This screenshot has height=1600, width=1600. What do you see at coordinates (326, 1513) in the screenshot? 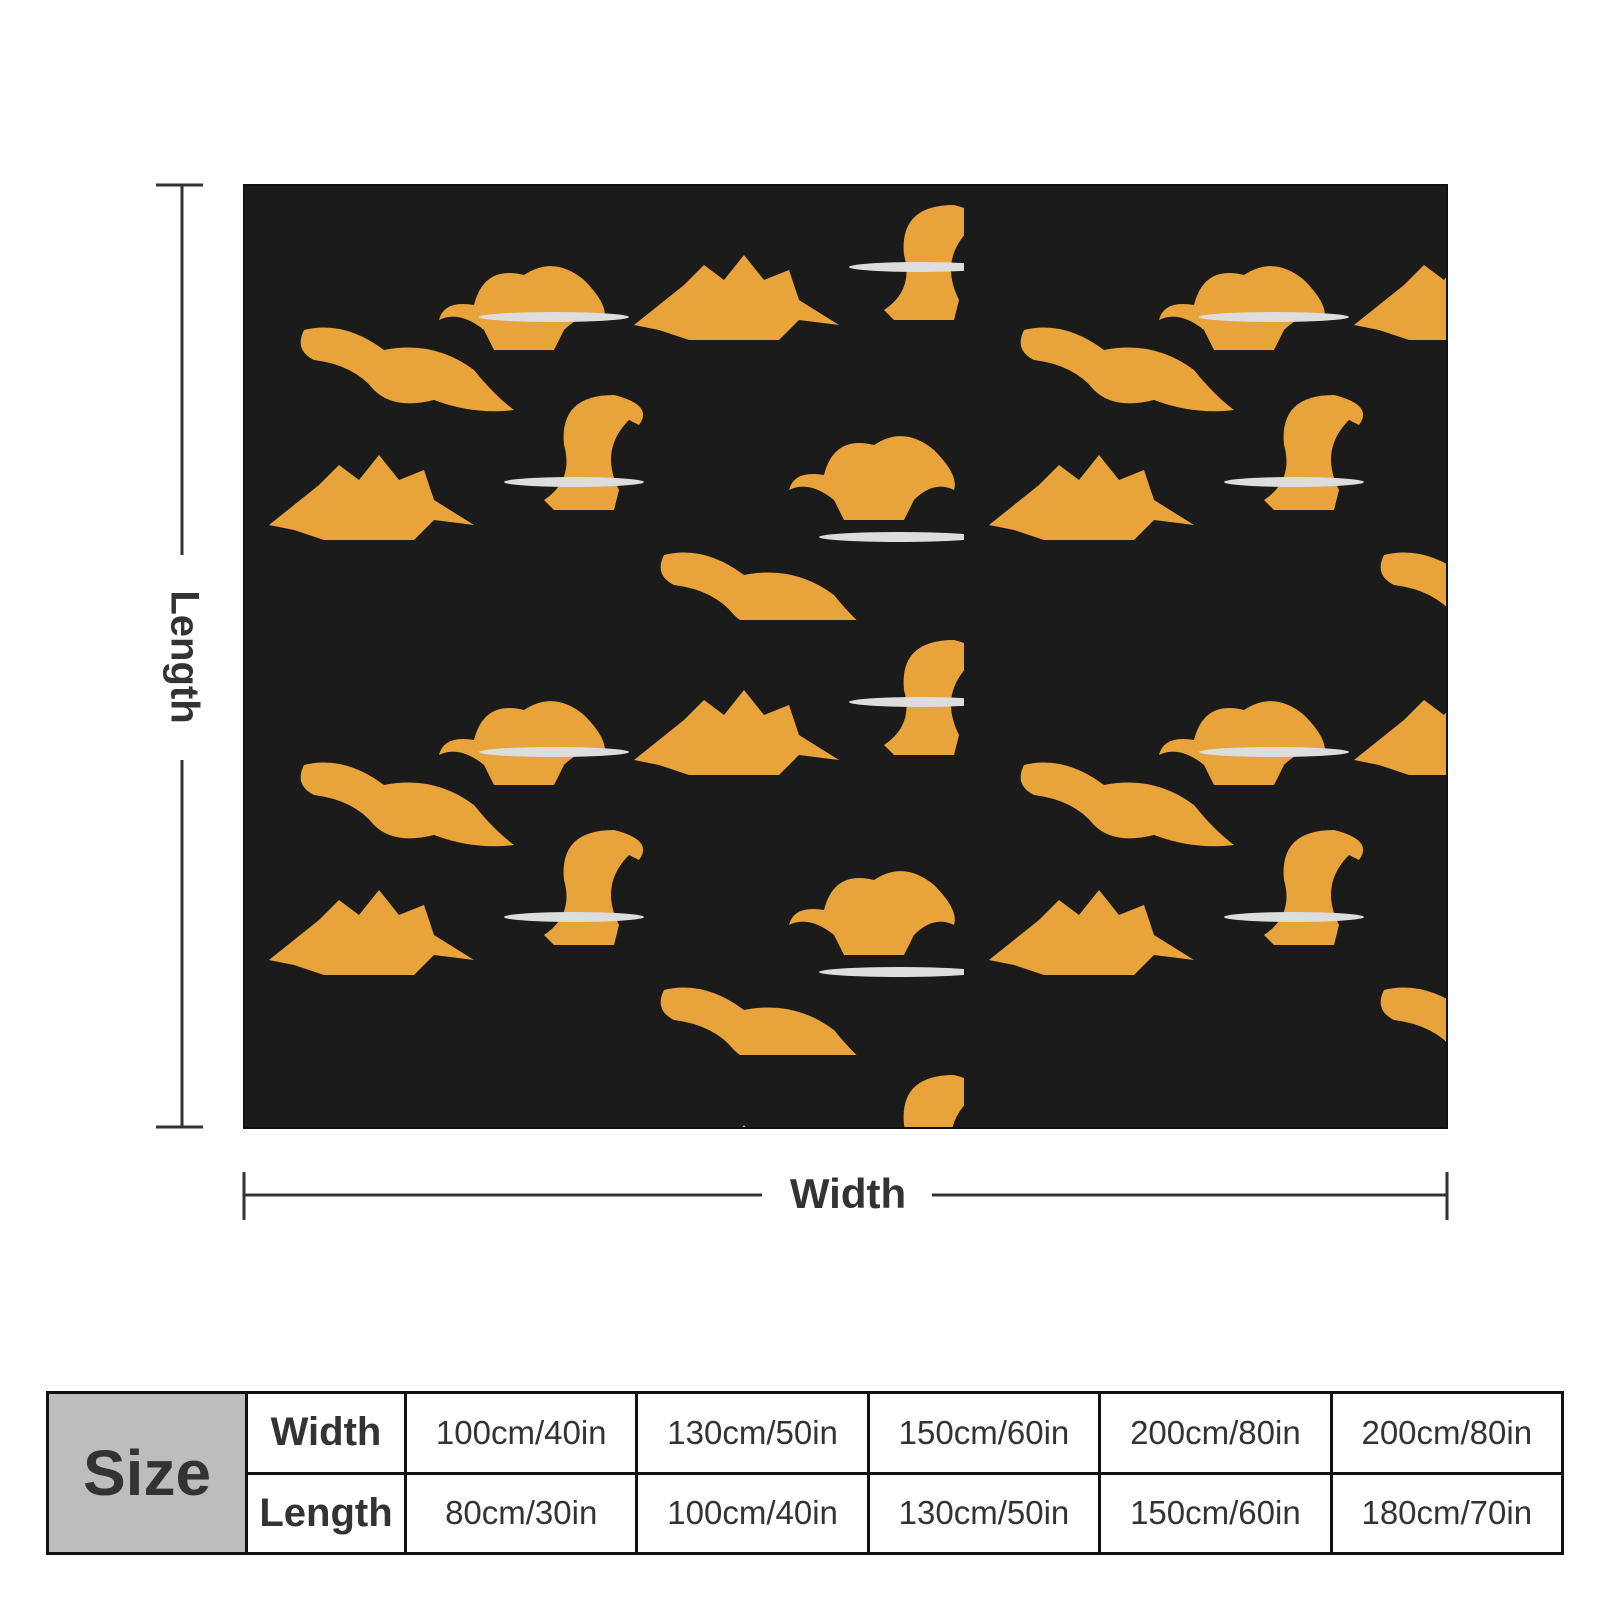
I see `row-header: Length` at bounding box center [326, 1513].